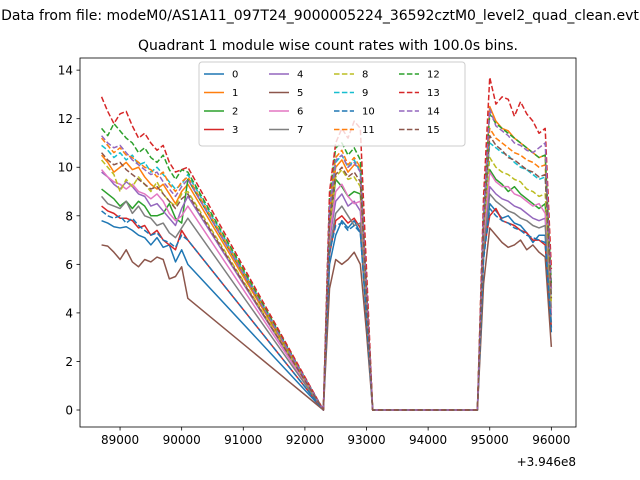 This screenshot has width=640, height=480. What do you see at coordinates (368, 130) in the screenshot?
I see `legend-label-11: 11` at bounding box center [368, 130].